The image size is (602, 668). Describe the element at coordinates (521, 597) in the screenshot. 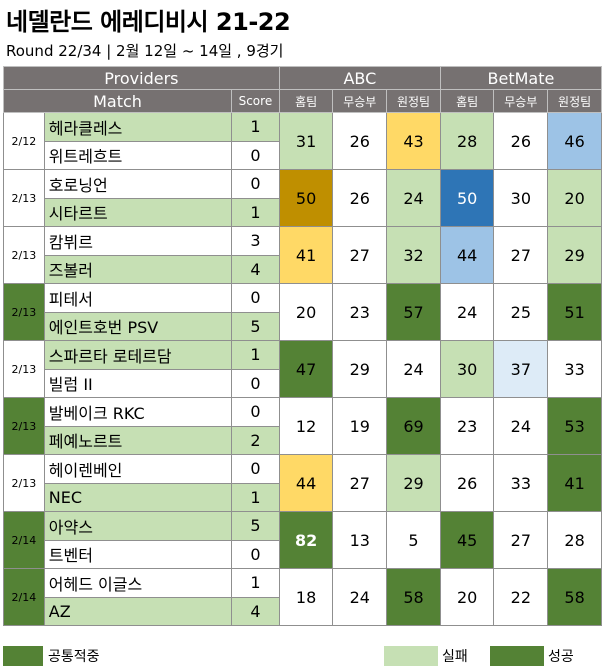

I see `bm-draw-pct: 22` at that location.